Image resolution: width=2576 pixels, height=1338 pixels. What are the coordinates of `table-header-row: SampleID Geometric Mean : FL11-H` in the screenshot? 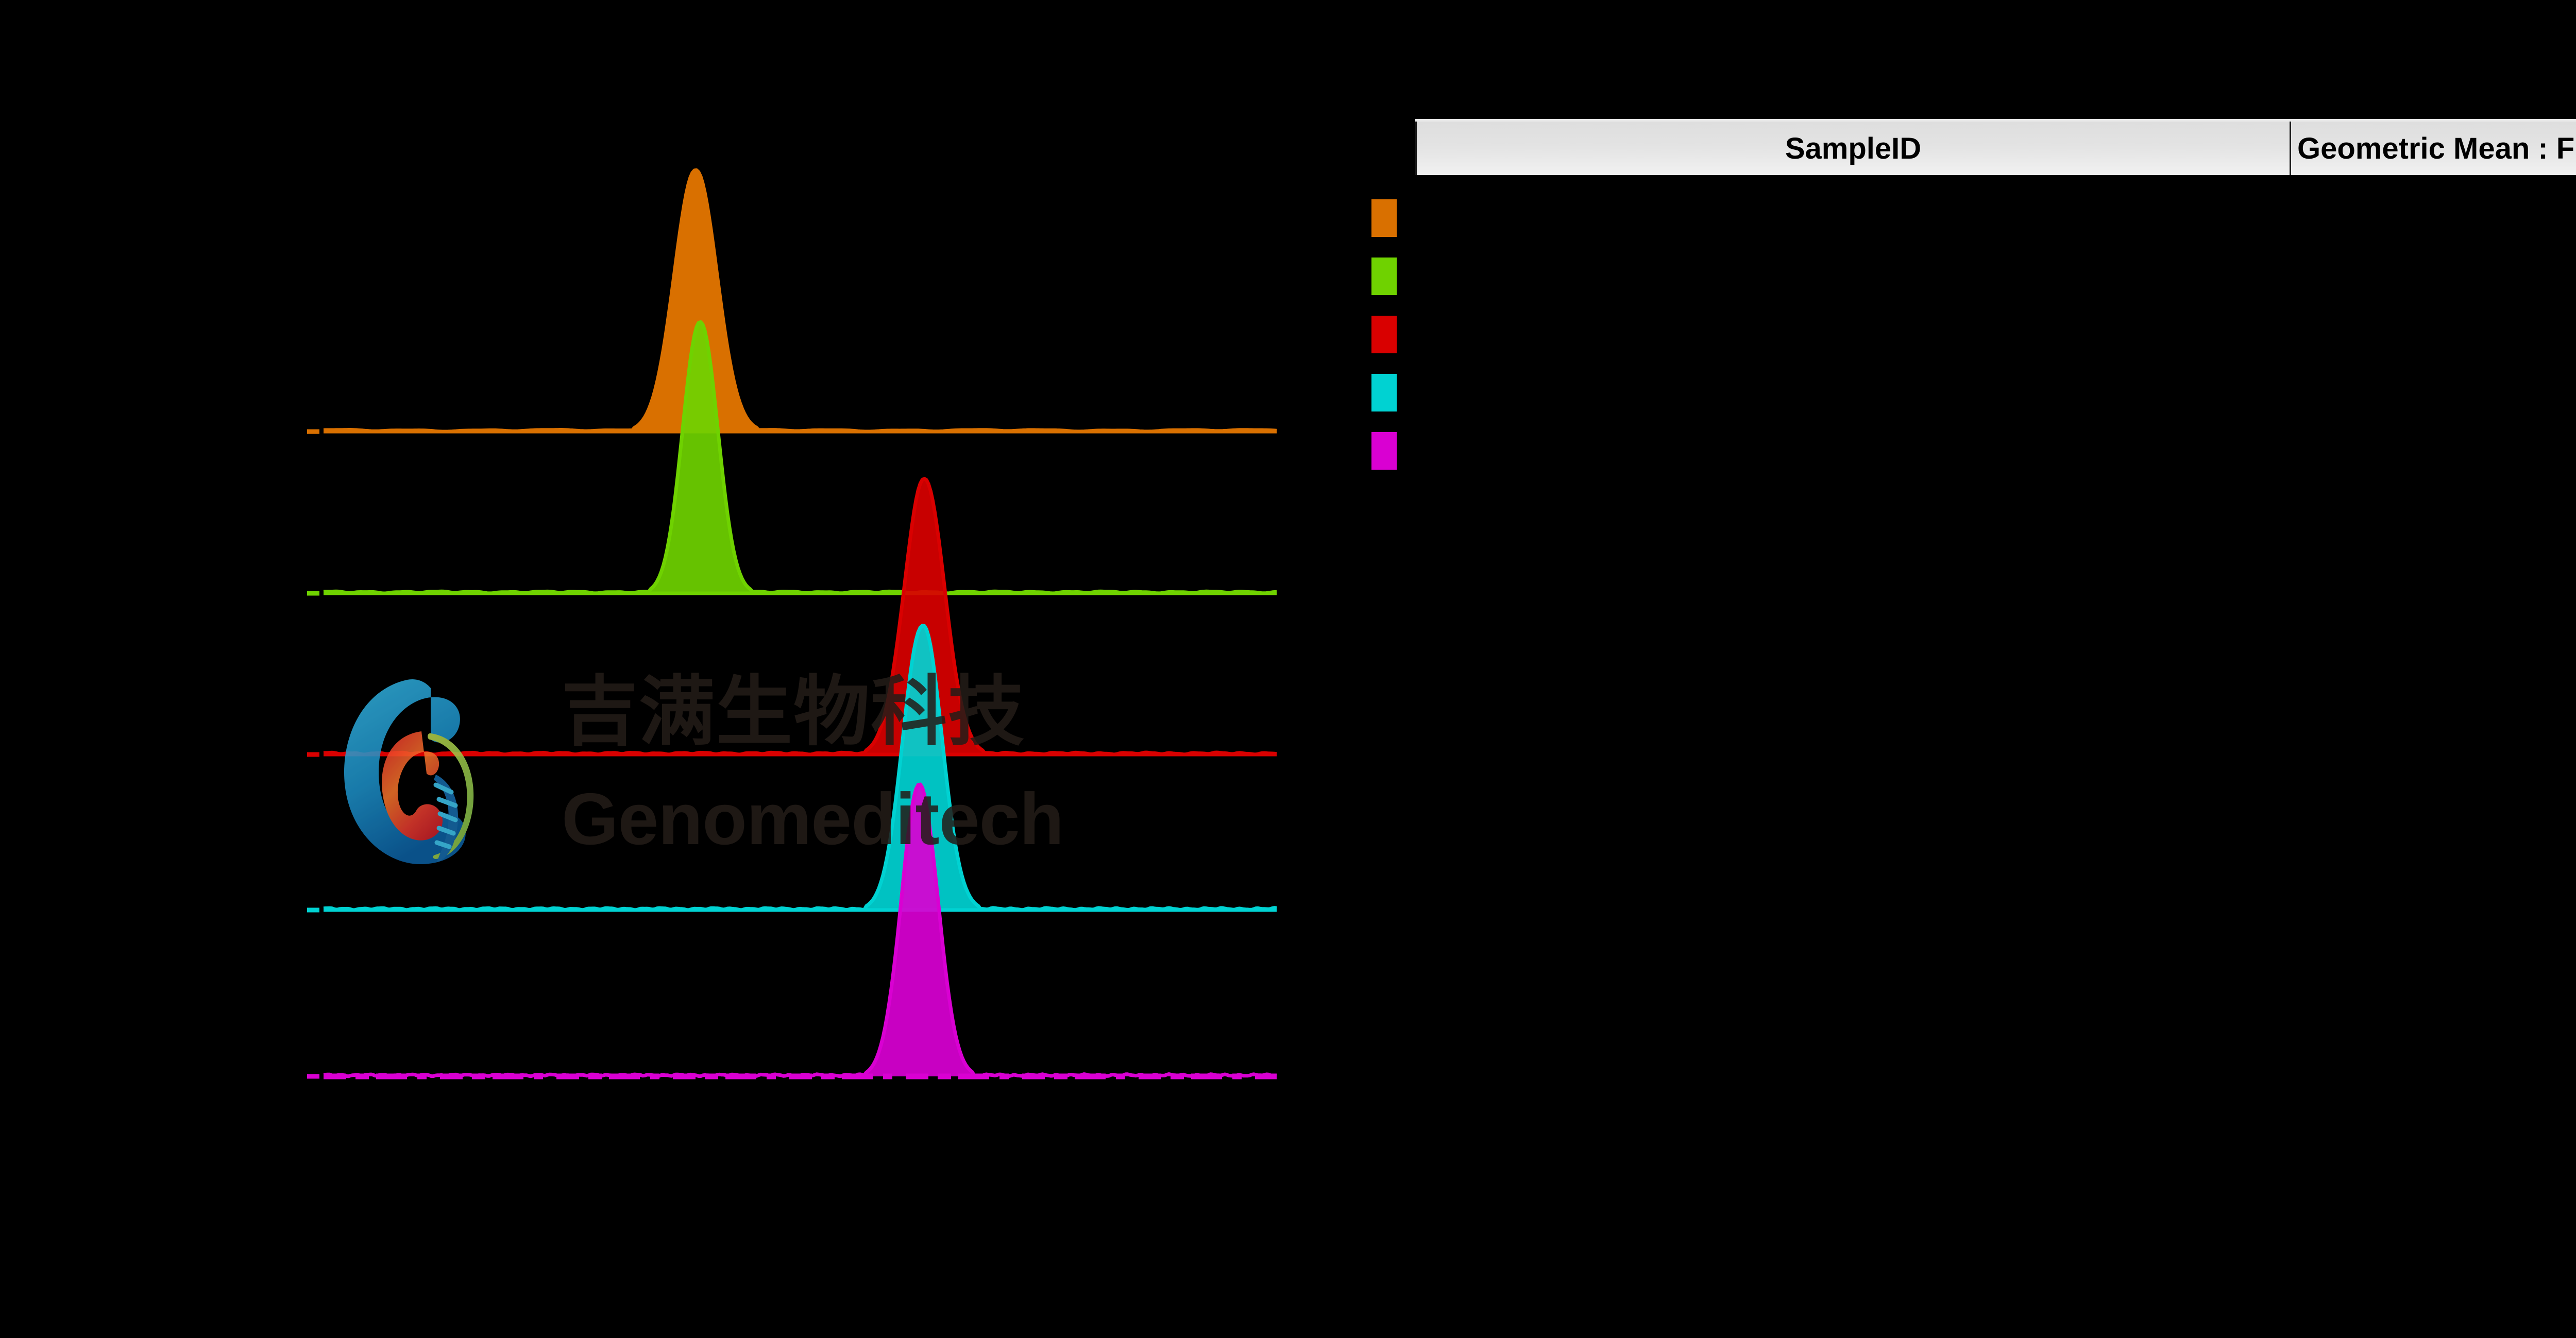 It's located at (1995, 148).